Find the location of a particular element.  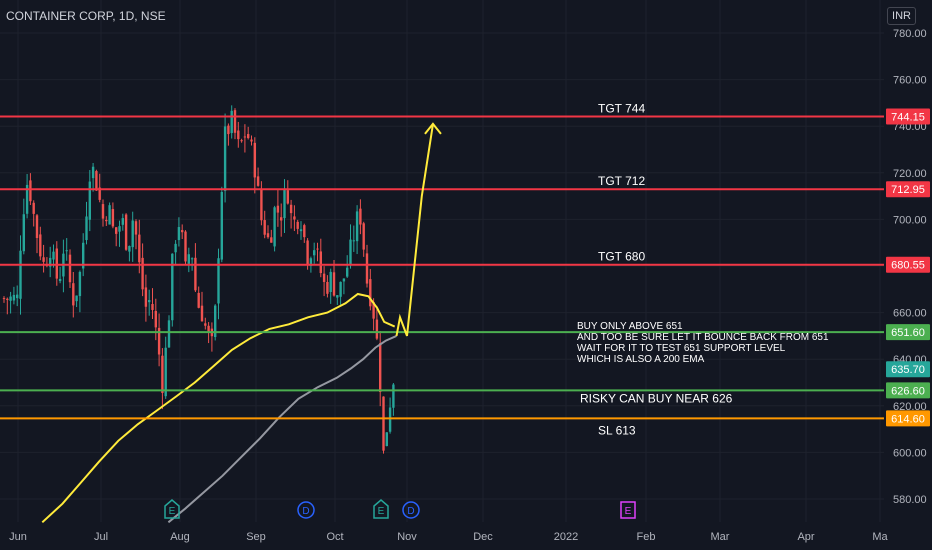

level-label: RISKY CAN BUY NEAR 626 is located at coordinates (656, 398).